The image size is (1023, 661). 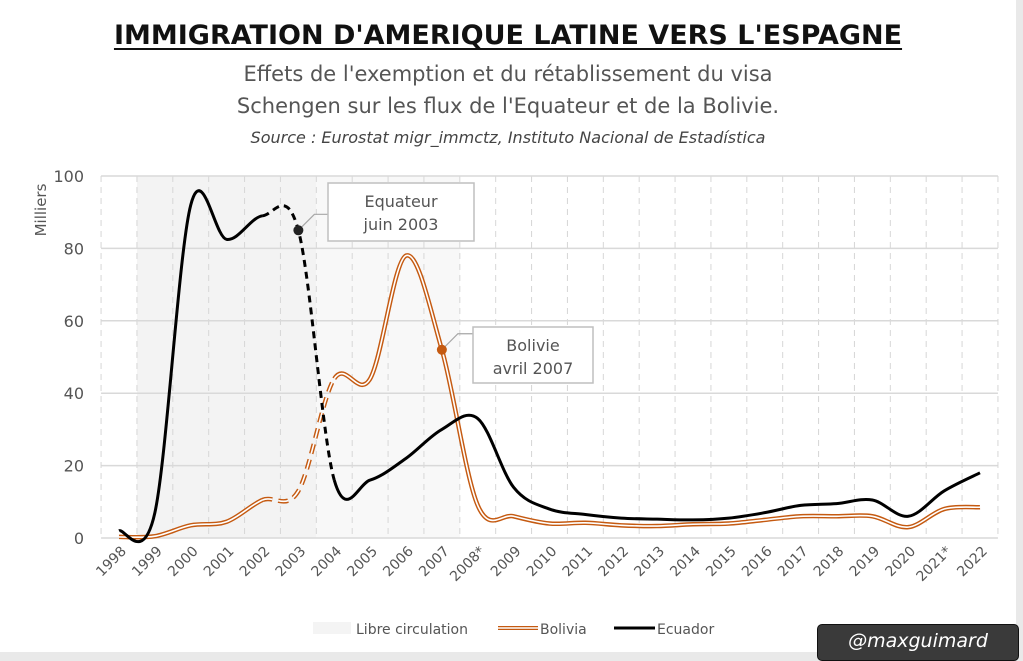 What do you see at coordinates (183, 562) in the screenshot?
I see `x-tick-label: 2000` at bounding box center [183, 562].